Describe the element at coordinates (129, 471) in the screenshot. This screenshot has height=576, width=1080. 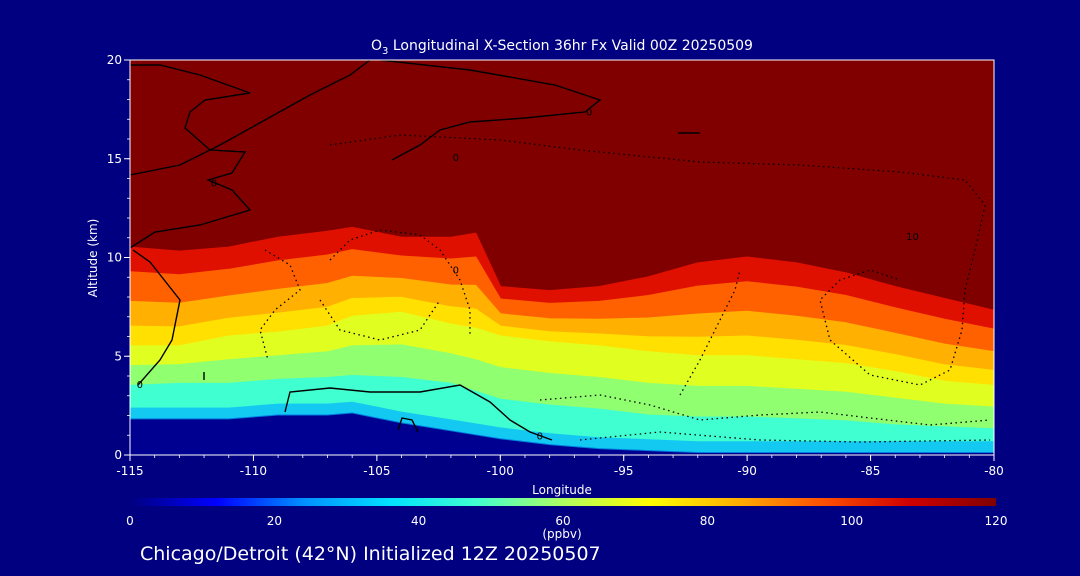
I see `x-tick-label: -115` at that location.